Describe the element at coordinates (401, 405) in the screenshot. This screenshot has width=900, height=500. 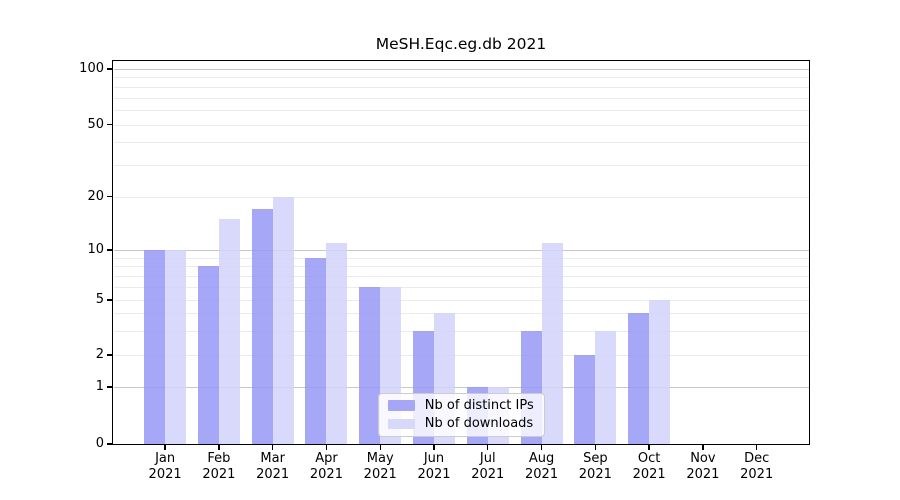
I see `legend-swatch-distinct-ips` at that location.